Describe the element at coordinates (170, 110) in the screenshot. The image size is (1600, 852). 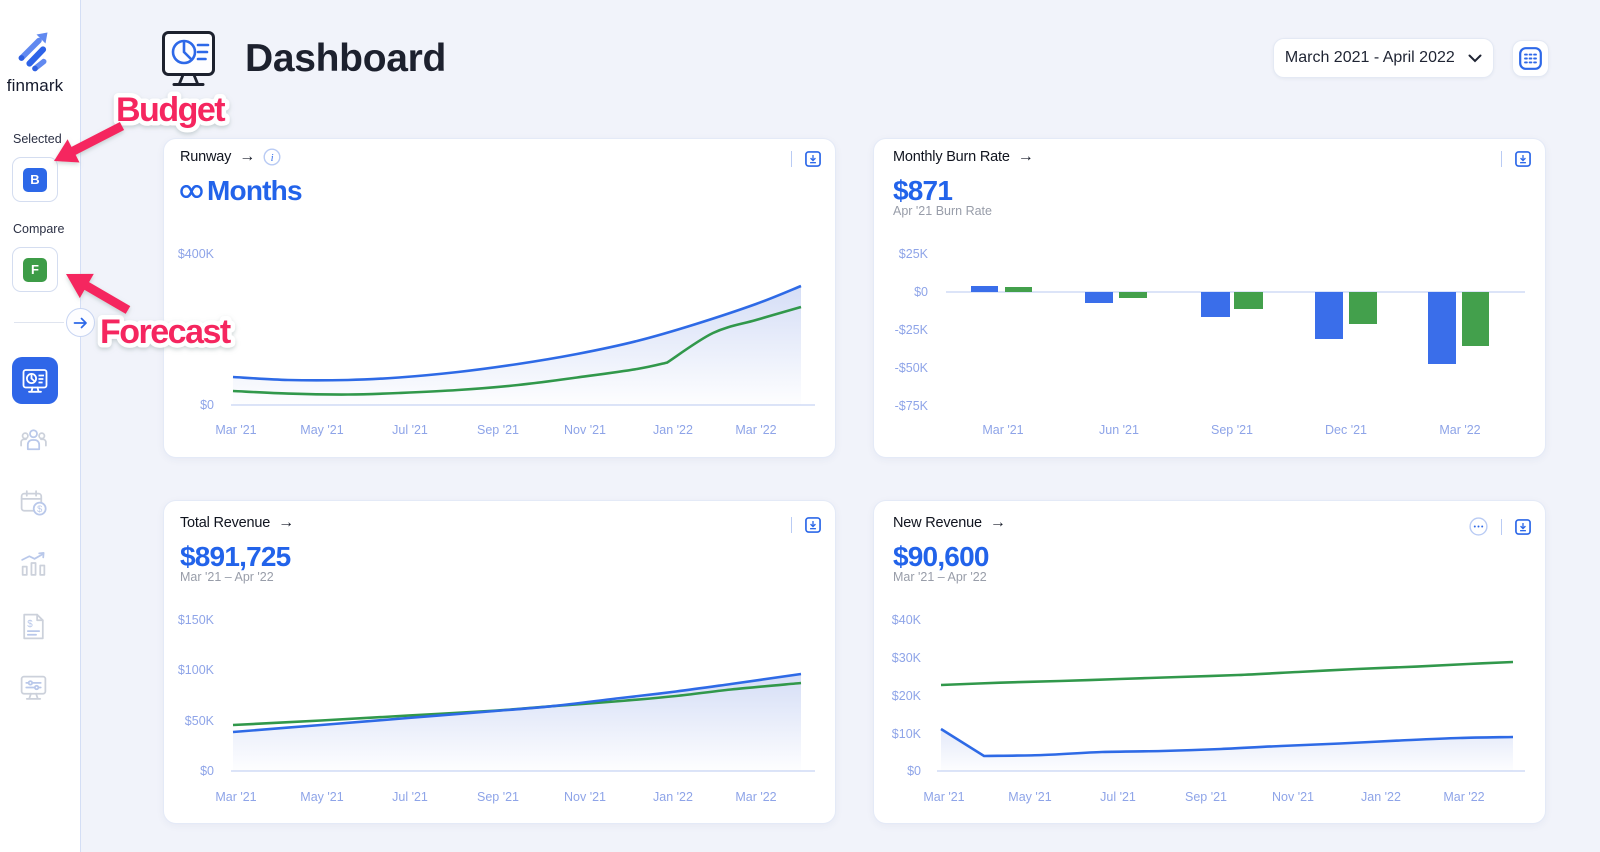
I see `svg-text: Budget` at that location.